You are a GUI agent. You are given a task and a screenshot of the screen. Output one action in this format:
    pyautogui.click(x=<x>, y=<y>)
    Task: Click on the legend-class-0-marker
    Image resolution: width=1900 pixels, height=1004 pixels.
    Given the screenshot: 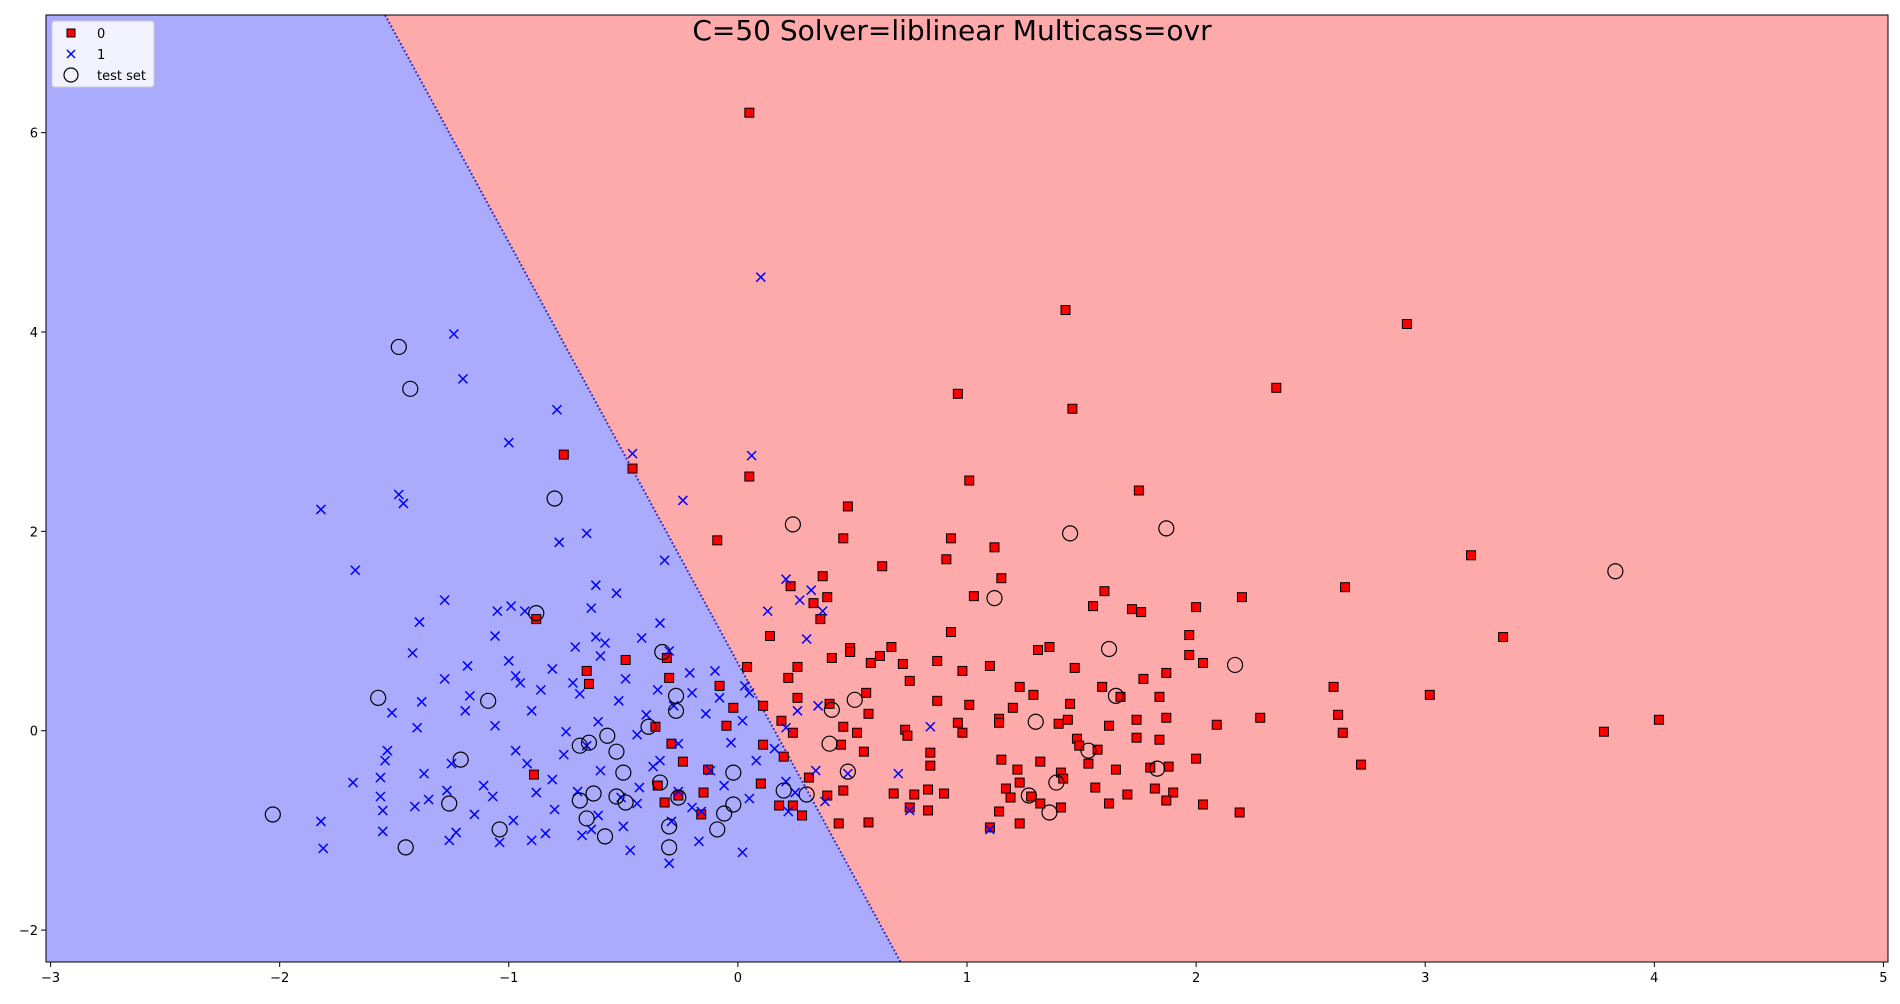 What is the action you would take?
    pyautogui.click(x=71, y=33)
    